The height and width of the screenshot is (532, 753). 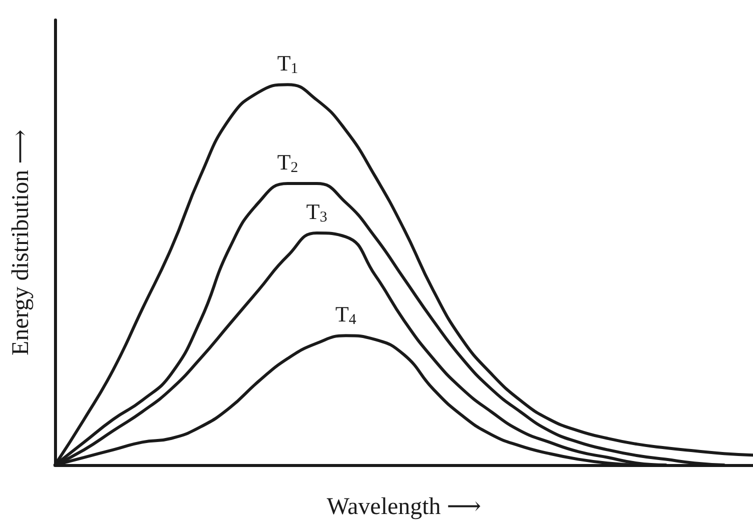 I want to click on x-axis-title: Wavelength ⟶, so click(x=404, y=507).